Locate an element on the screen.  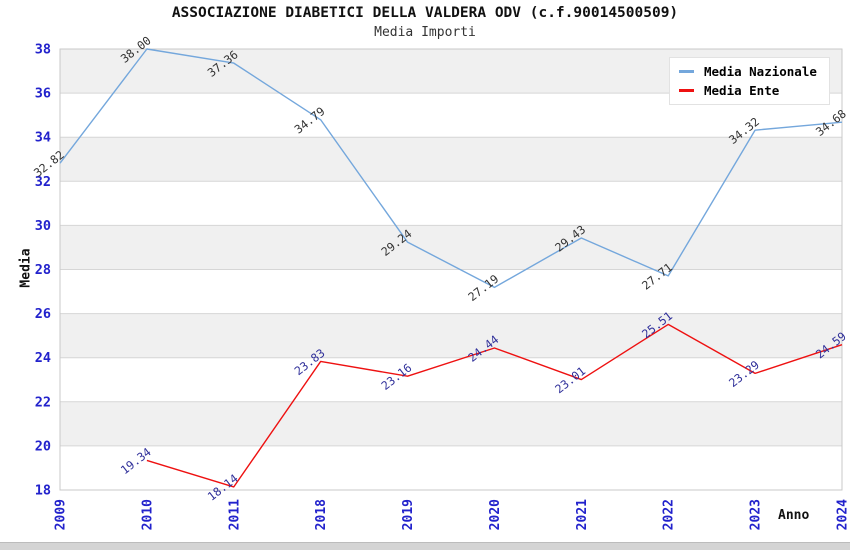
x-tick-label: 2009 is located at coordinates (61, 514).